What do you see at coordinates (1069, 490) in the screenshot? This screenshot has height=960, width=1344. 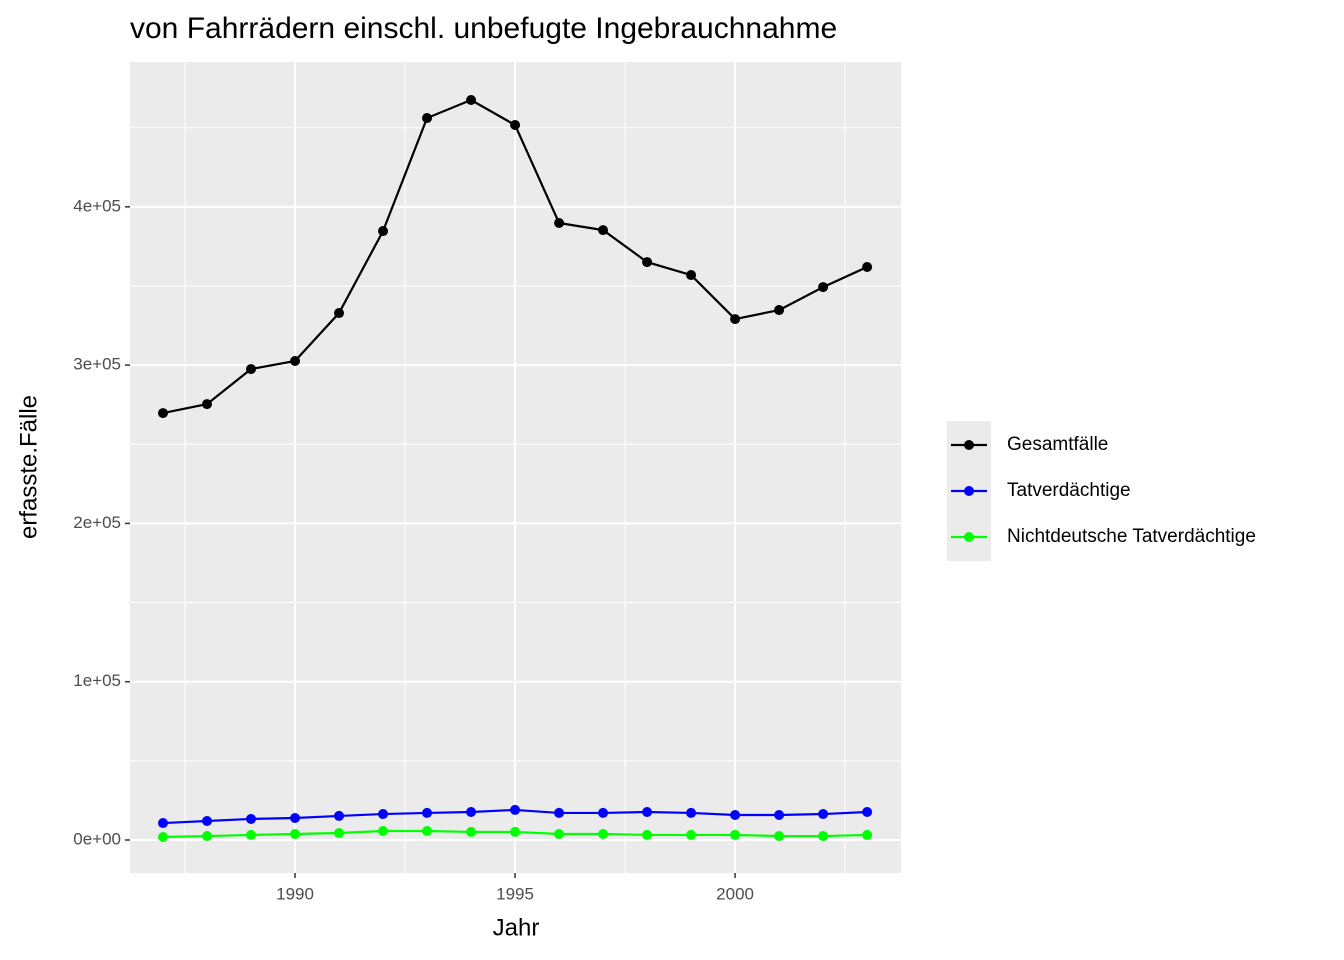 I see `legend-label: Tatverdächtige` at bounding box center [1069, 490].